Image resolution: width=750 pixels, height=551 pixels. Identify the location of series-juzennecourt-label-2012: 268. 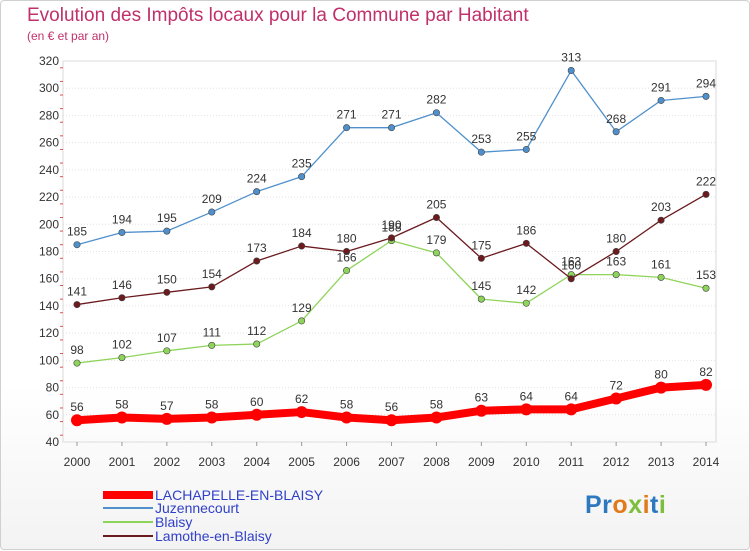
(616, 119).